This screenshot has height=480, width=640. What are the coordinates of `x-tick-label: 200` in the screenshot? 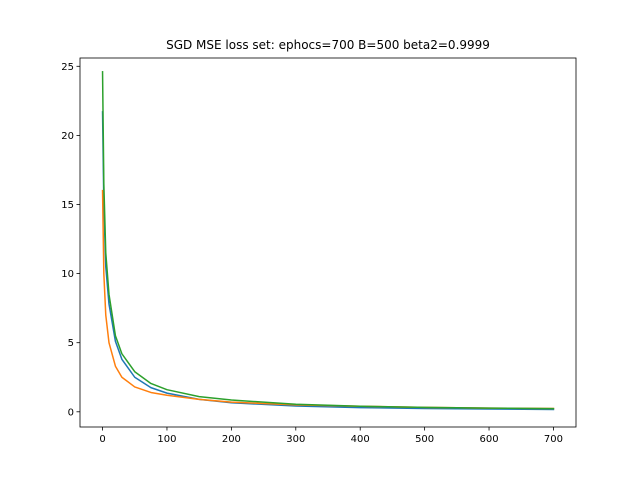 It's located at (231, 439).